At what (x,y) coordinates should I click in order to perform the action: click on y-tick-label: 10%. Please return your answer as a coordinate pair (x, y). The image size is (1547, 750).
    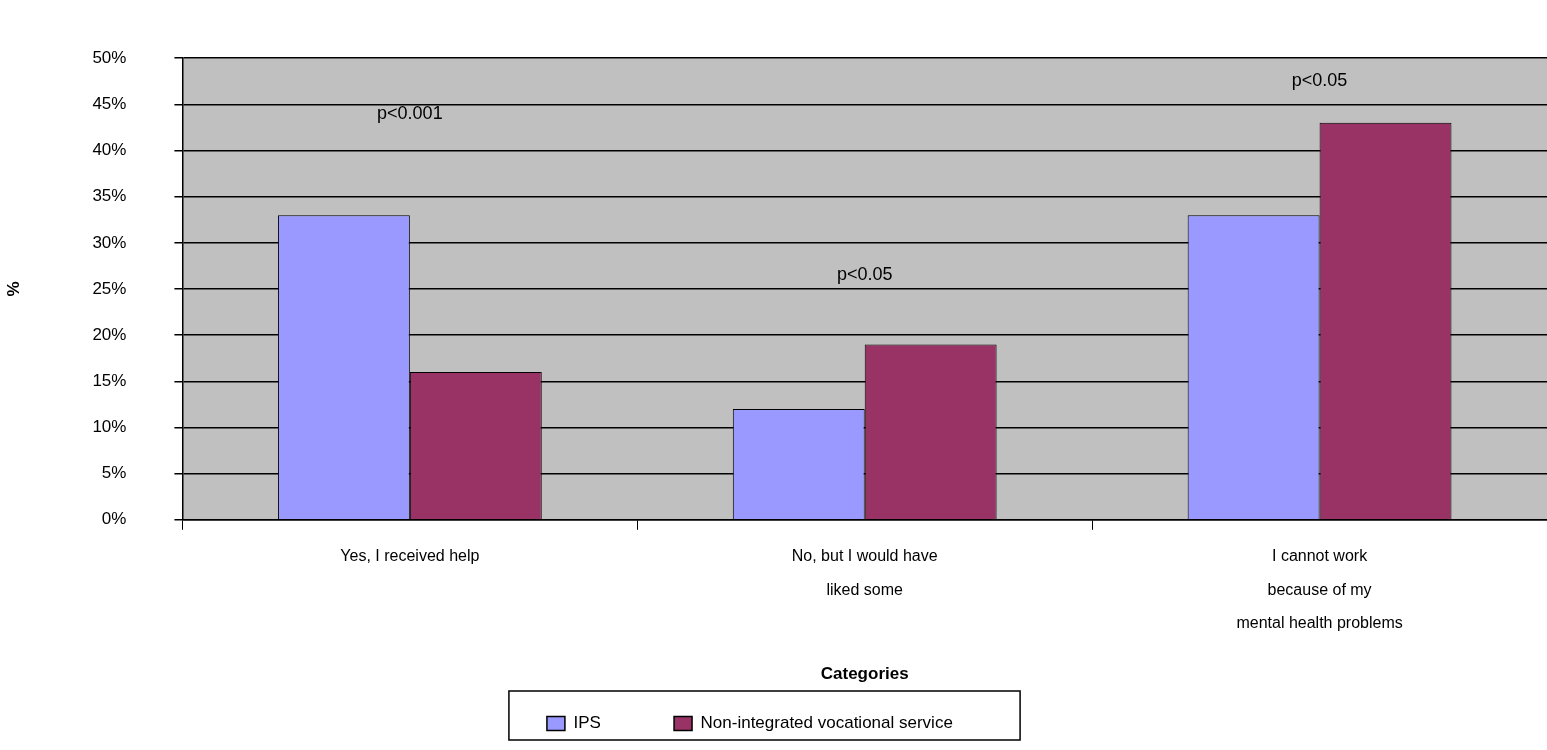
    Looking at the image, I should click on (109, 427).